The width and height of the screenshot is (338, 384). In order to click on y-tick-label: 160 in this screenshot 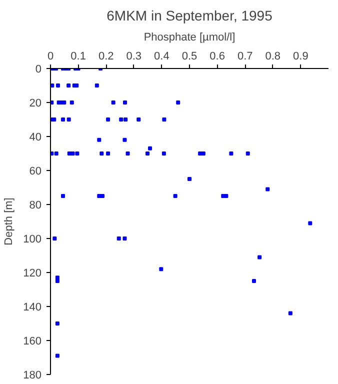, I will do `click(32, 342)`.